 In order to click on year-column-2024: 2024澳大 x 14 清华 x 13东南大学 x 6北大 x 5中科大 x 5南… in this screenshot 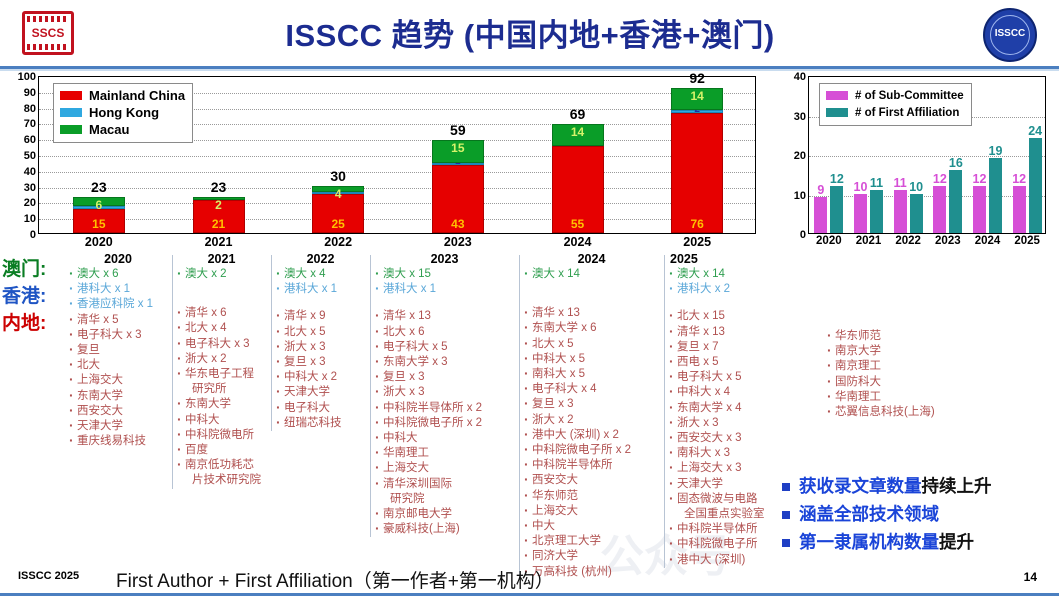, I will do `click(591, 416)`.